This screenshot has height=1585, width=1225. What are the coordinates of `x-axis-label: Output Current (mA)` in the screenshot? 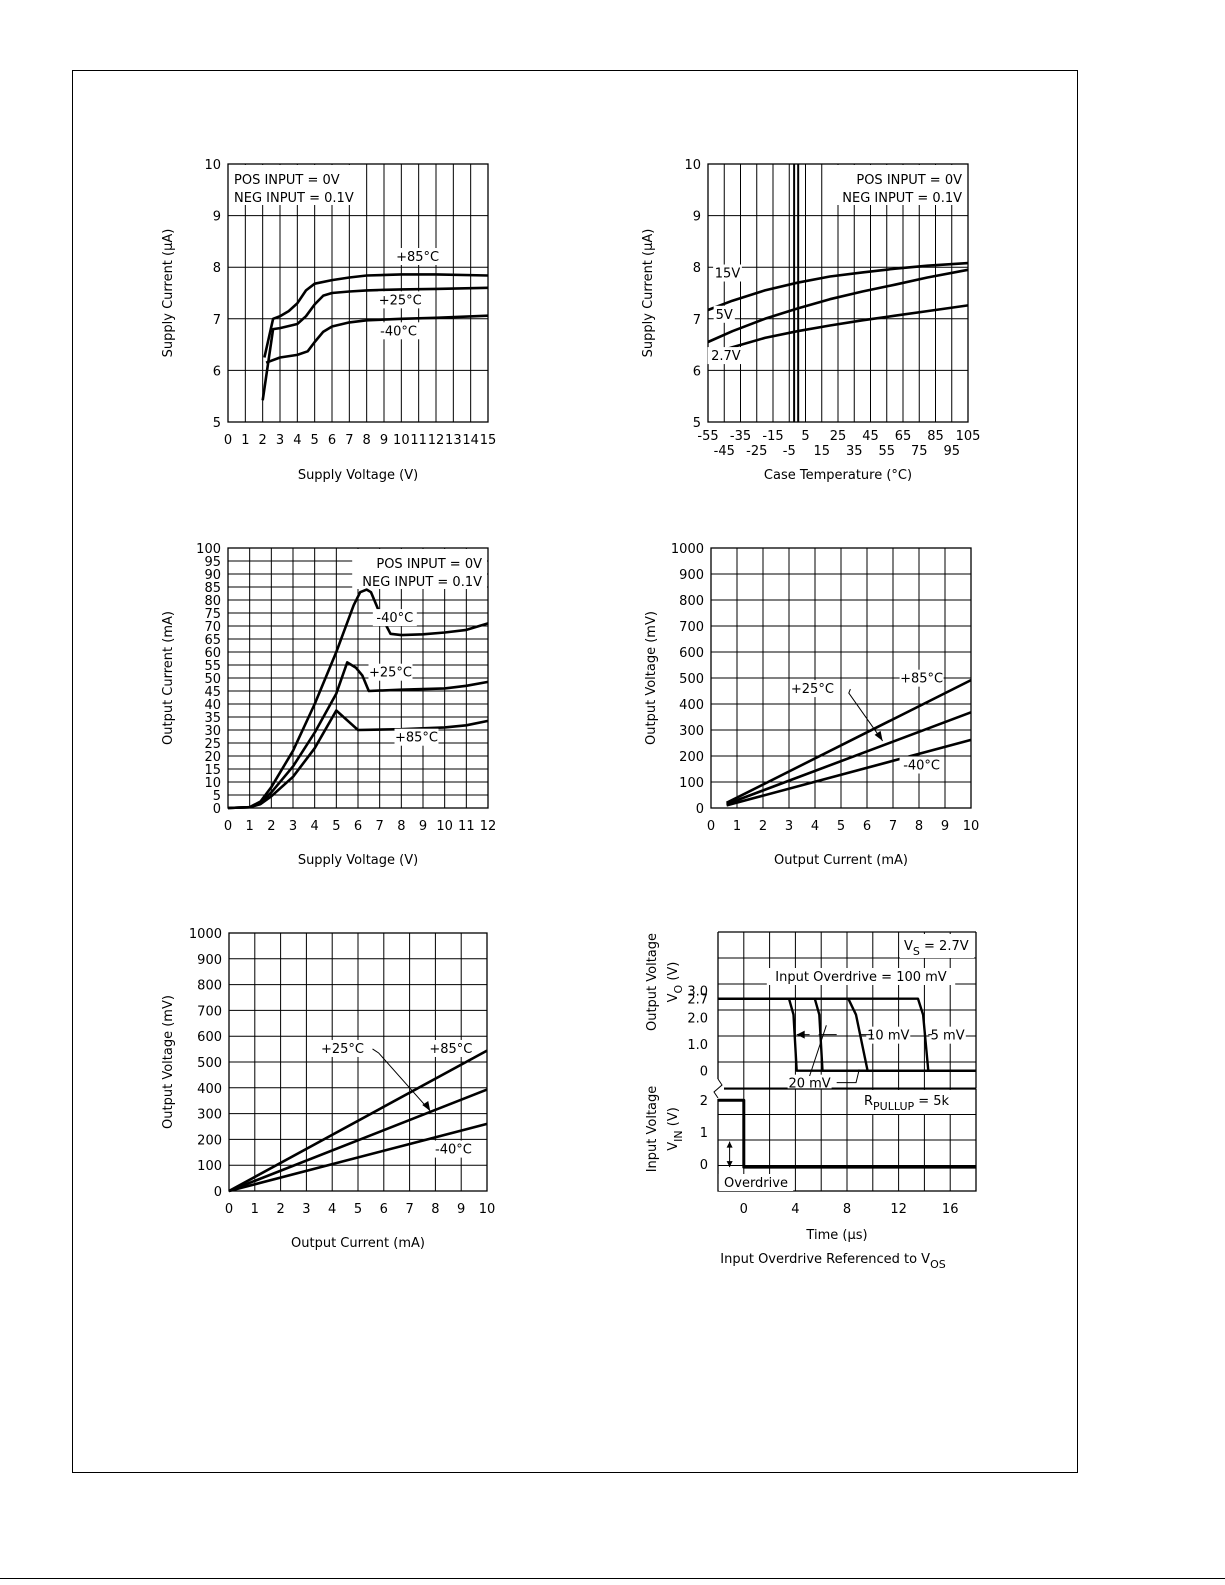 It's located at (841, 860).